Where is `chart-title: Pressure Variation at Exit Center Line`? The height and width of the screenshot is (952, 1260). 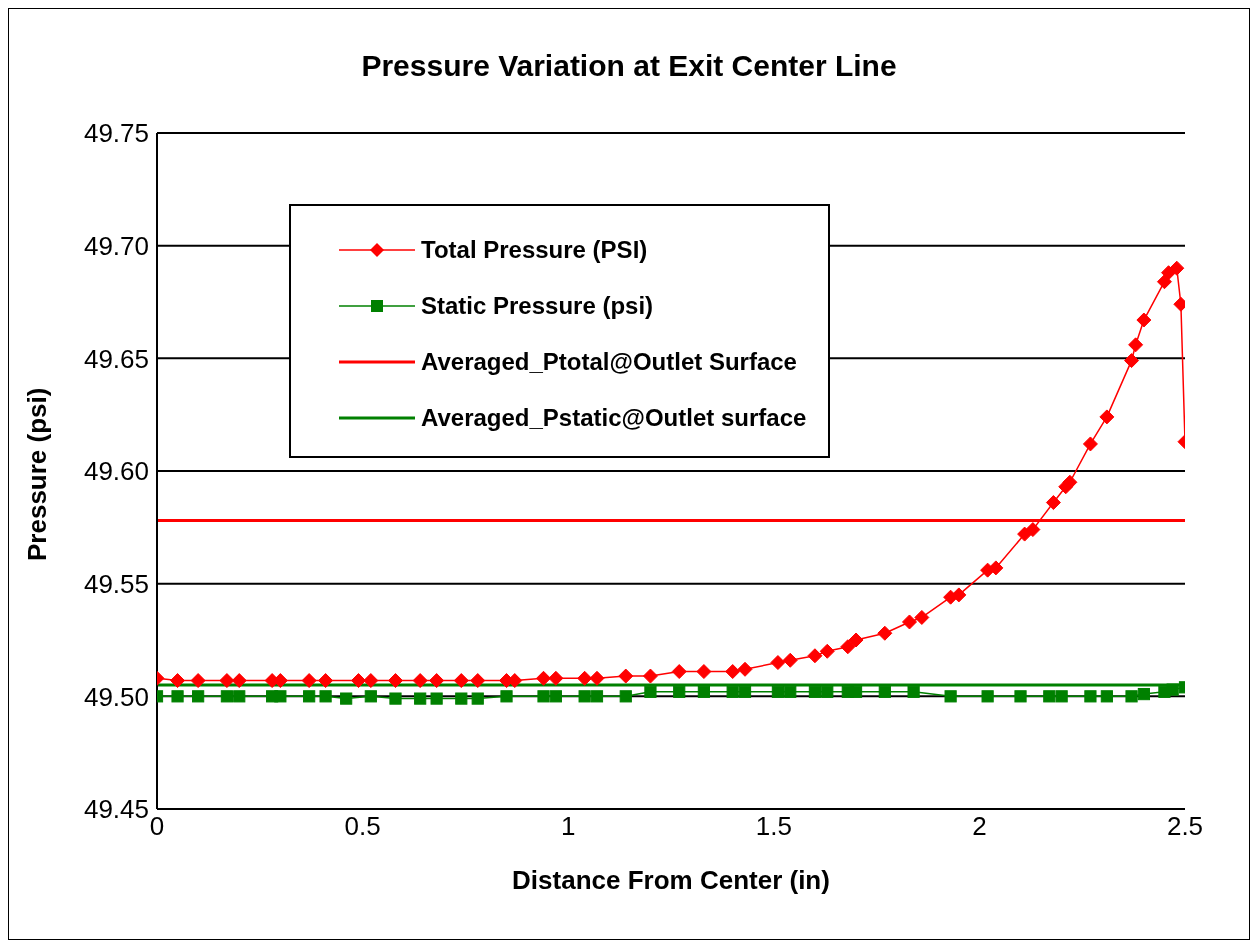 chart-title: Pressure Variation at Exit Center Line is located at coordinates (629, 66).